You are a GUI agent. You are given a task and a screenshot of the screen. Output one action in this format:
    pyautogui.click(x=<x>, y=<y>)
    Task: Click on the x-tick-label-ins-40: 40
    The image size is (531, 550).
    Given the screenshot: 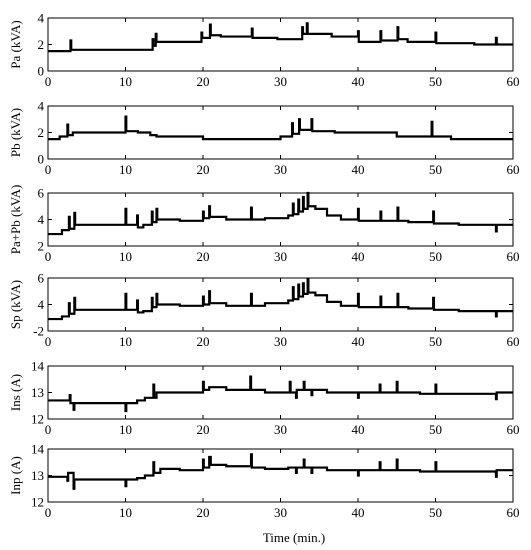 What is the action you would take?
    pyautogui.click(x=358, y=429)
    